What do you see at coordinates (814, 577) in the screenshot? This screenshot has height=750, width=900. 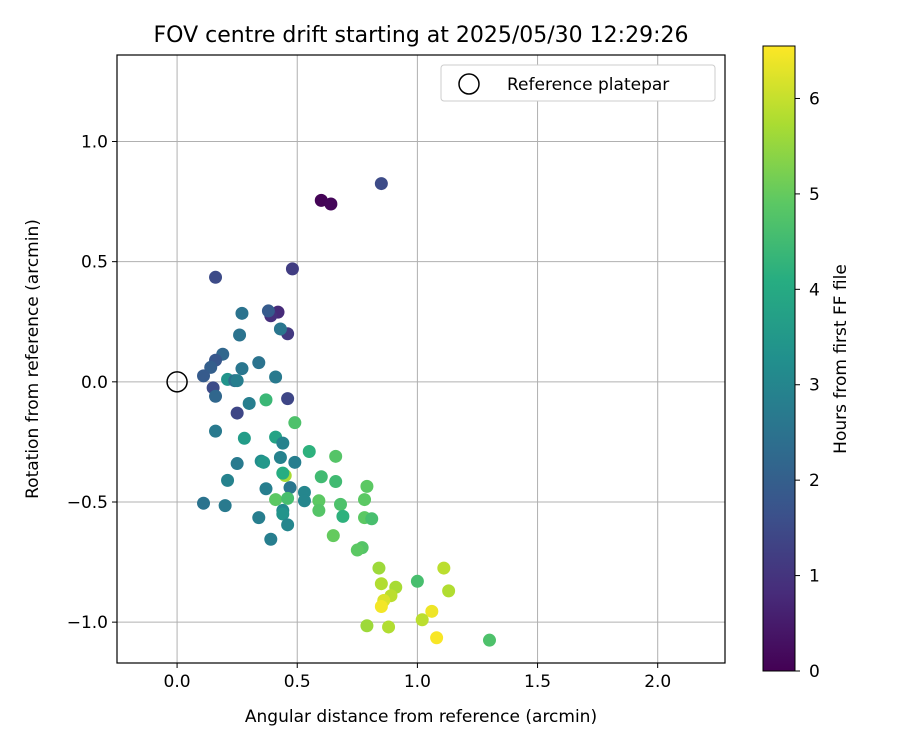 I see `colorbar-tick-label: 1` at bounding box center [814, 577].